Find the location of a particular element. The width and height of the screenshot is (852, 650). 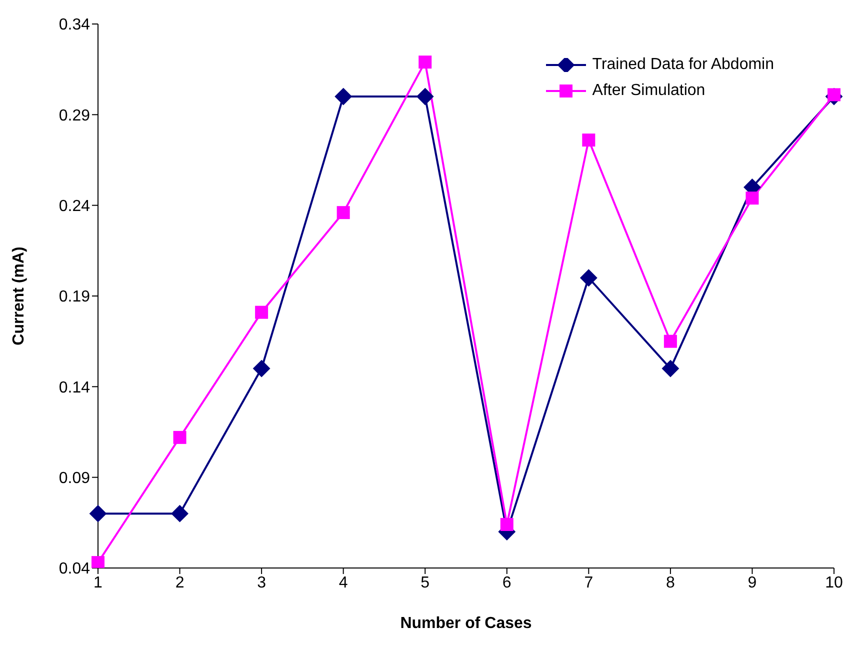

x-tick-label: 1 is located at coordinates (98, 583).